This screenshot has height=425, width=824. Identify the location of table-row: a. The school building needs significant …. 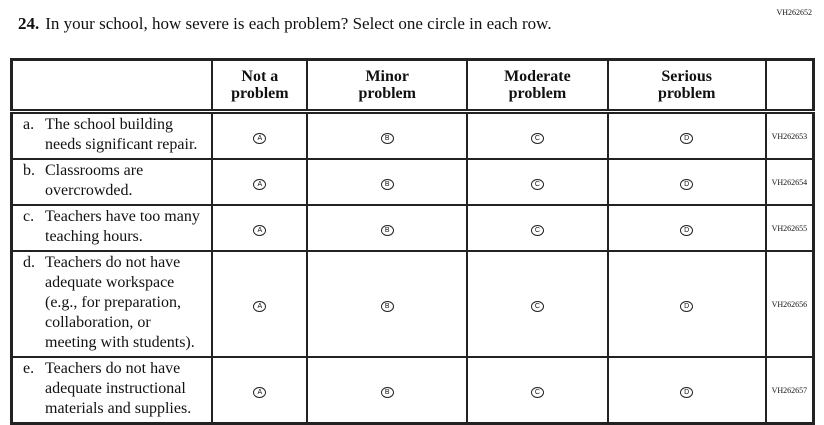
(412, 135).